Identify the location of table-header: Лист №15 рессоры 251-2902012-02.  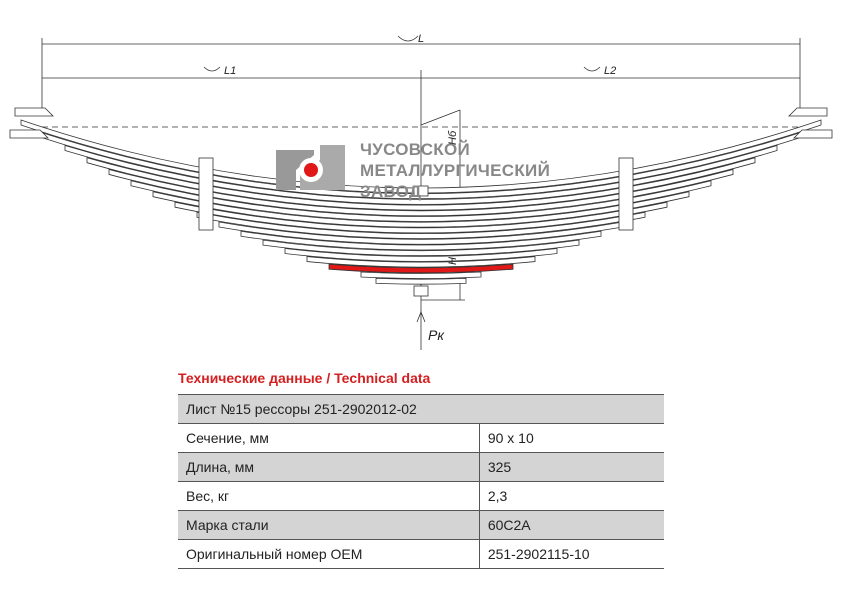
(421, 409).